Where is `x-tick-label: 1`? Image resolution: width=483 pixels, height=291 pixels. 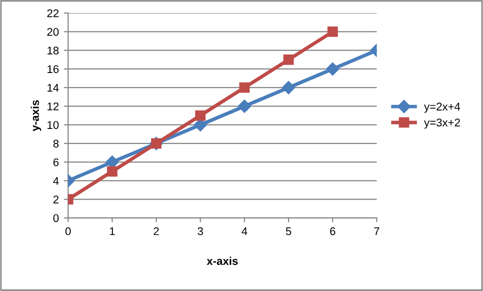 x-tick-label: 1 is located at coordinates (112, 231).